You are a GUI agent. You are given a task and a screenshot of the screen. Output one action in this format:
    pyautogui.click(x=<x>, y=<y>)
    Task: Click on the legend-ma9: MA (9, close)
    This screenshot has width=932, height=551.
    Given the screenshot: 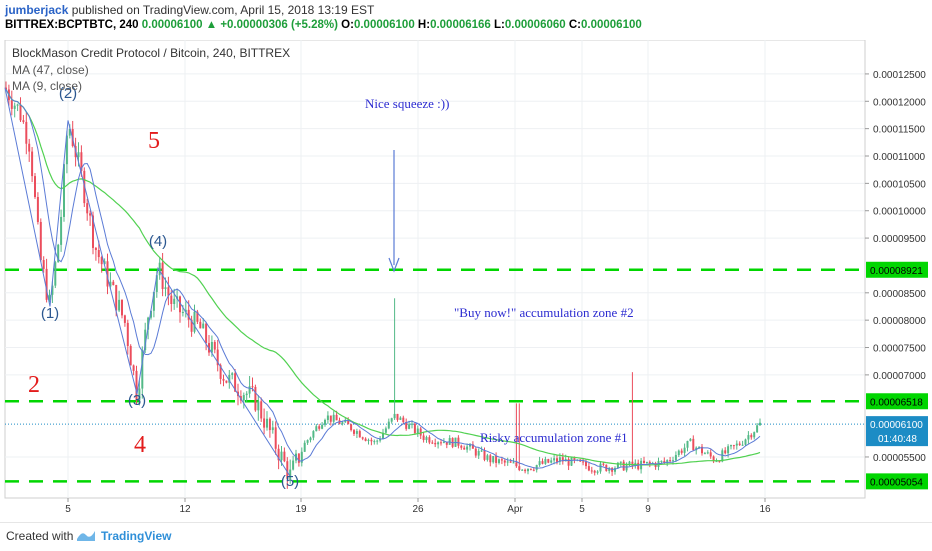 What is the action you would take?
    pyautogui.click(x=47, y=86)
    